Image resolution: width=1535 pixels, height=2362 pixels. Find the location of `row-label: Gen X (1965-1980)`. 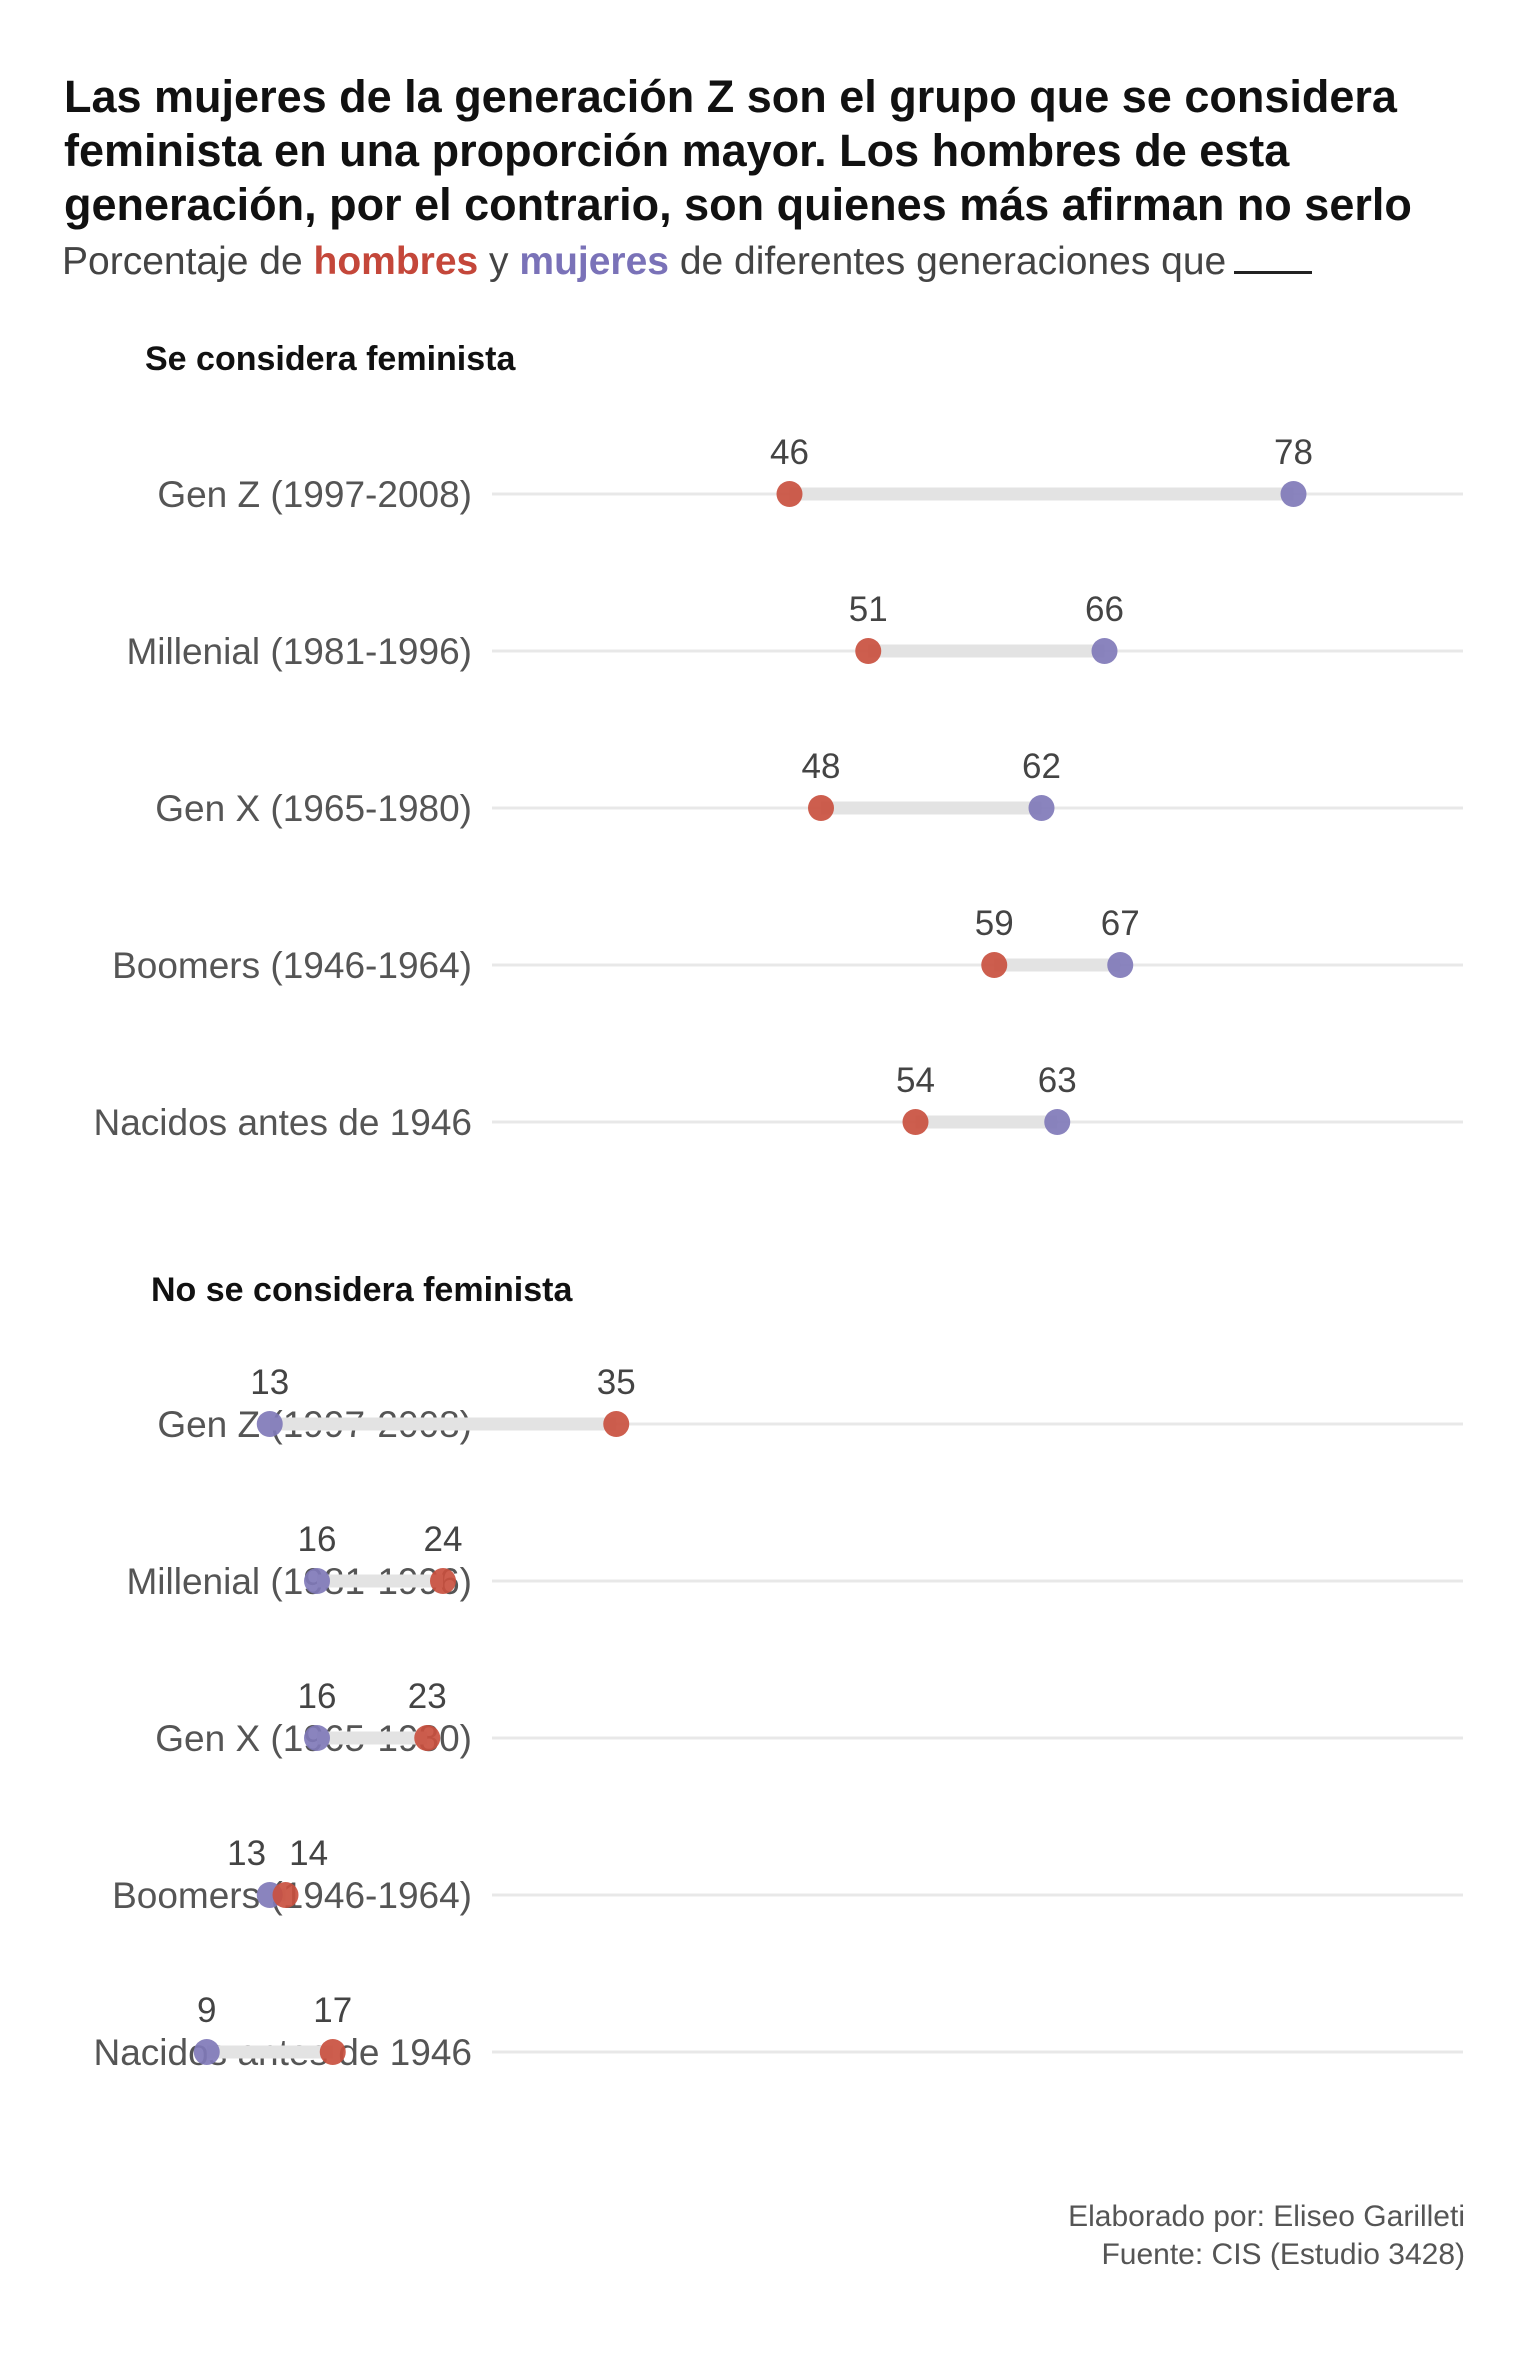

row-label: Gen X (1965-1980) is located at coordinates (313, 808).